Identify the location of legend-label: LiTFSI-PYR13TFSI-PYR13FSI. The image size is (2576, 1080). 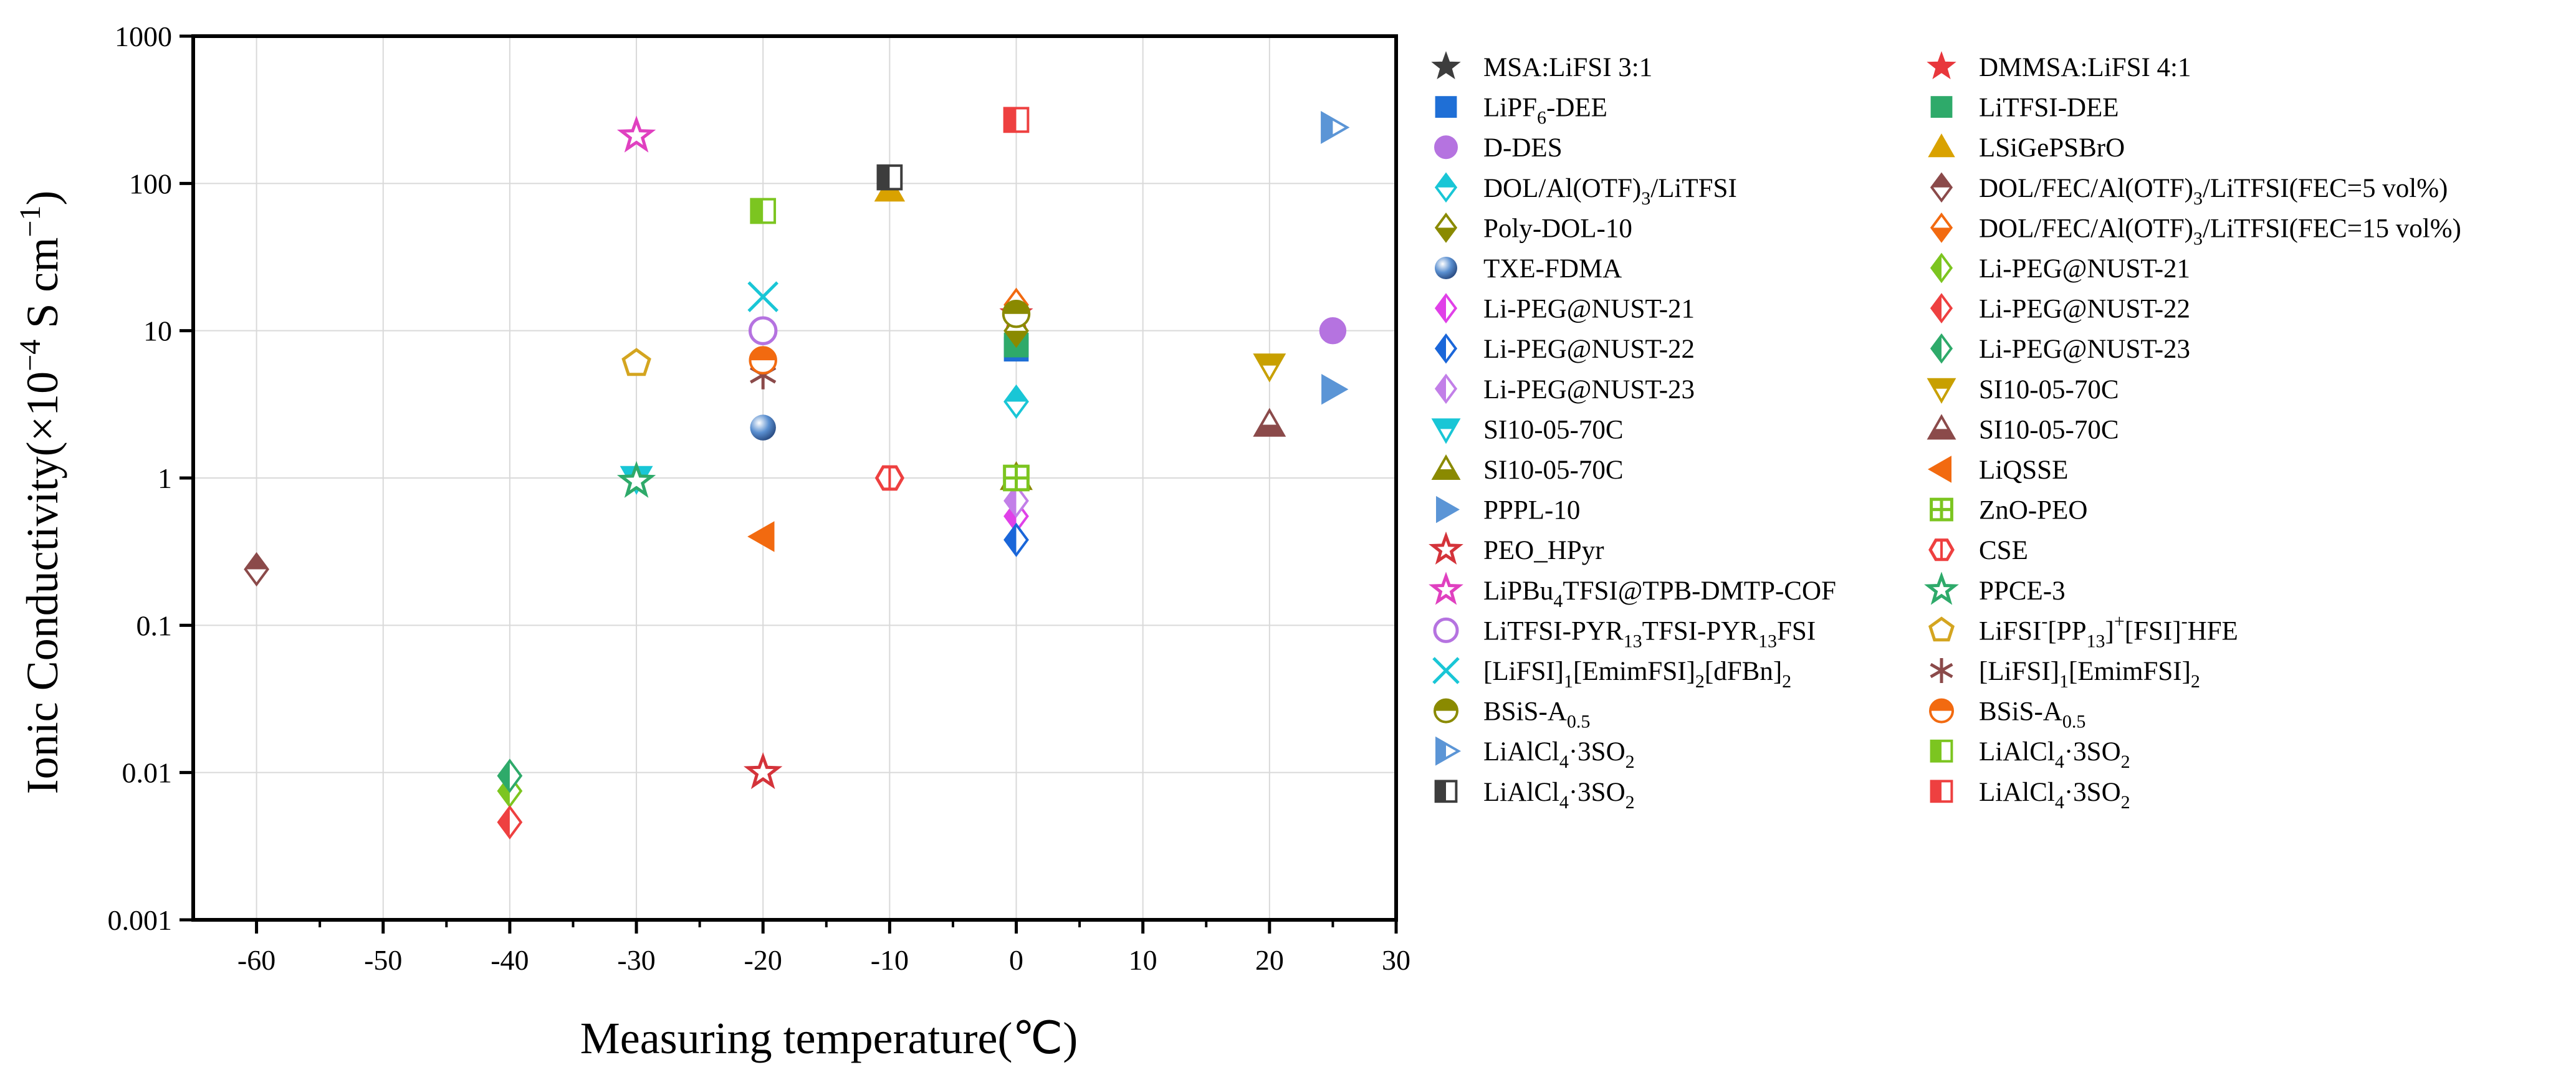
(1650, 633).